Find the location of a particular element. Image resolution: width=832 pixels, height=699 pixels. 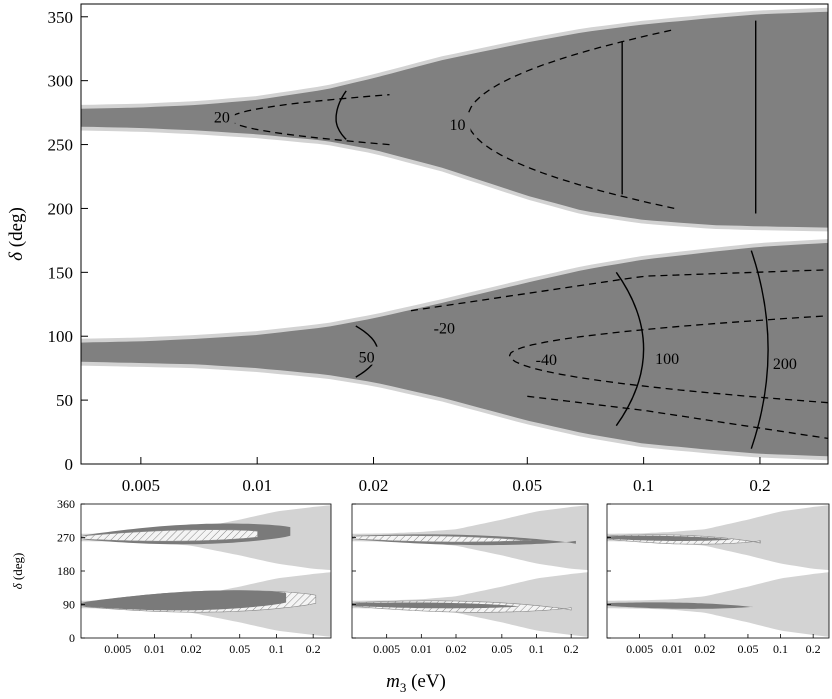

contour-solid-upper-arc is located at coordinates (341, 115).